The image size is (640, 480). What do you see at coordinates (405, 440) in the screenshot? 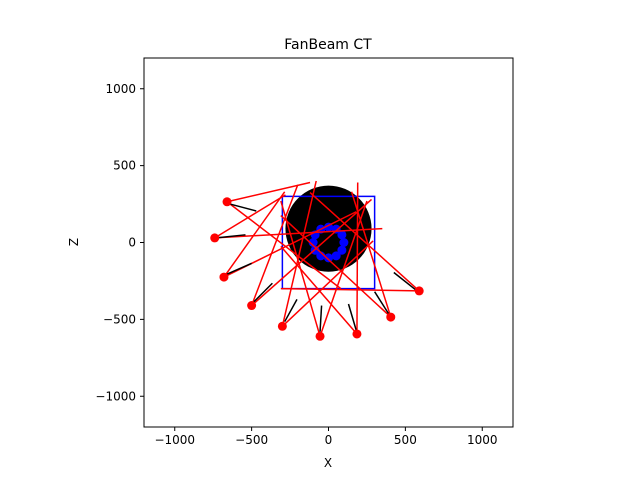
I see `x-tick-label-4: 500` at bounding box center [405, 440].